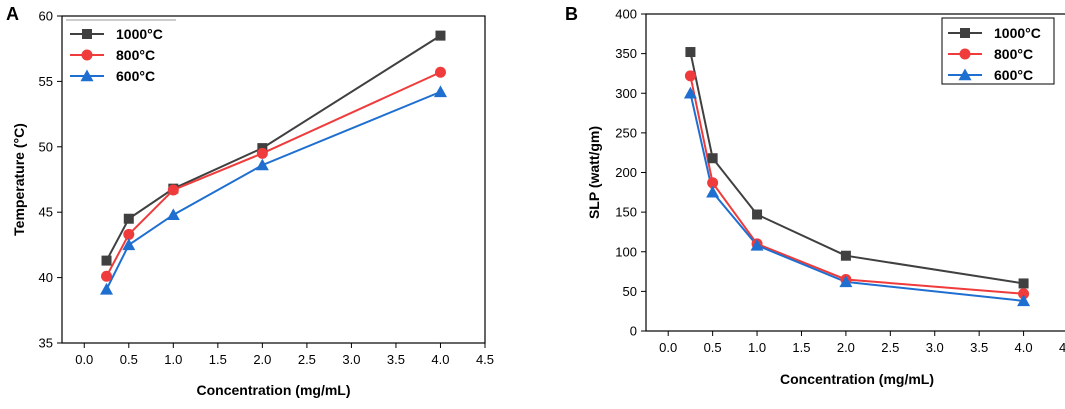 Image resolution: width=1065 pixels, height=409 pixels. Describe the element at coordinates (1017, 33) in the screenshot. I see `legend-label-b-0: 1000°C` at that location.